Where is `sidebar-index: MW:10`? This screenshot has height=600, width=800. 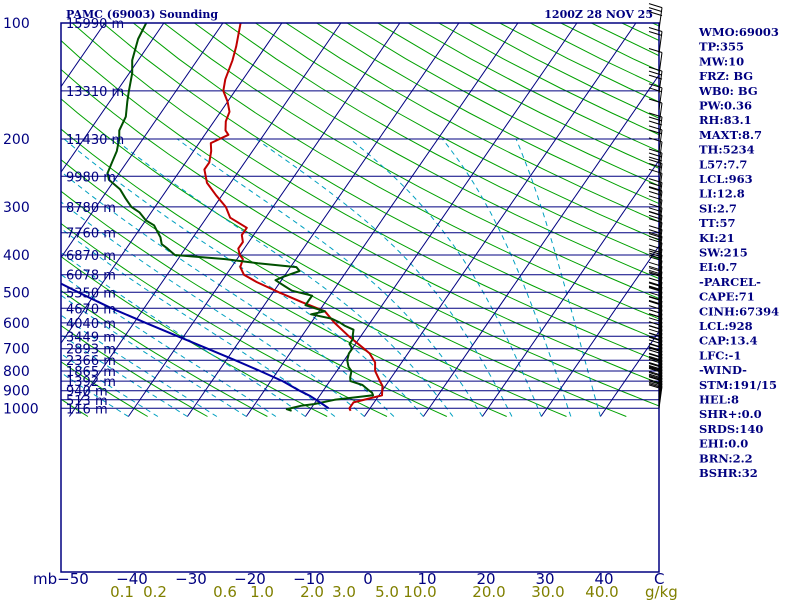
sidebar-index: MW:10 is located at coordinates (721, 61).